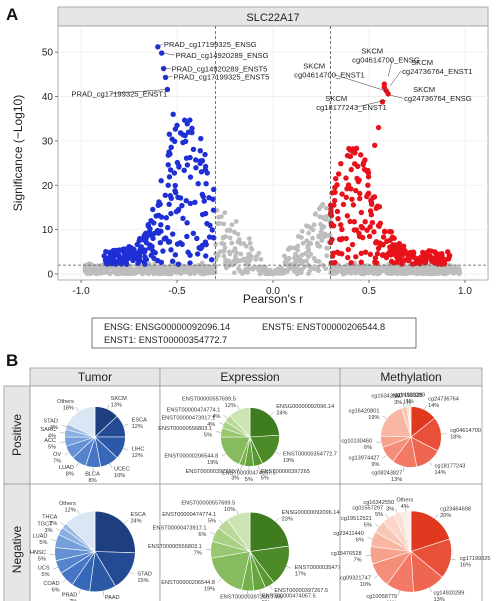  What do you see at coordinates (371, 103) in the screenshot?
I see `annotation-connector` at bounding box center [371, 103].